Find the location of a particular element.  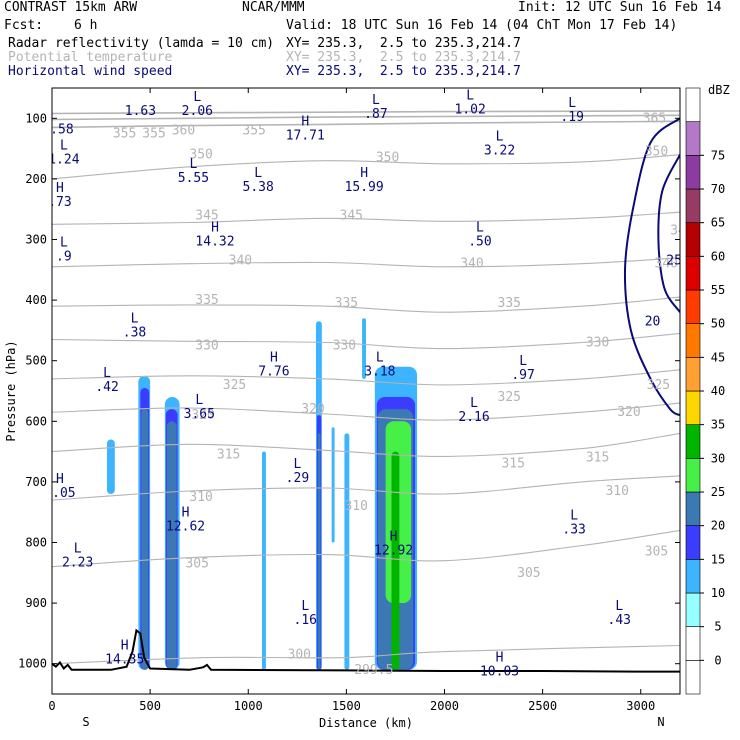

field-reflectivity-name: Radar reflectivity (lamda = 10 cm) is located at coordinates (141, 43).